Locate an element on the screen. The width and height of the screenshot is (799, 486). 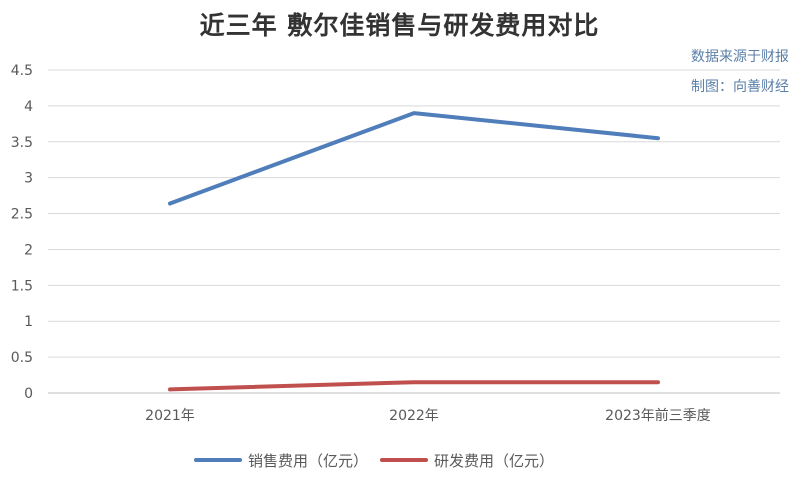
author-annotation: 制图：向善财经 is located at coordinates (740, 87).